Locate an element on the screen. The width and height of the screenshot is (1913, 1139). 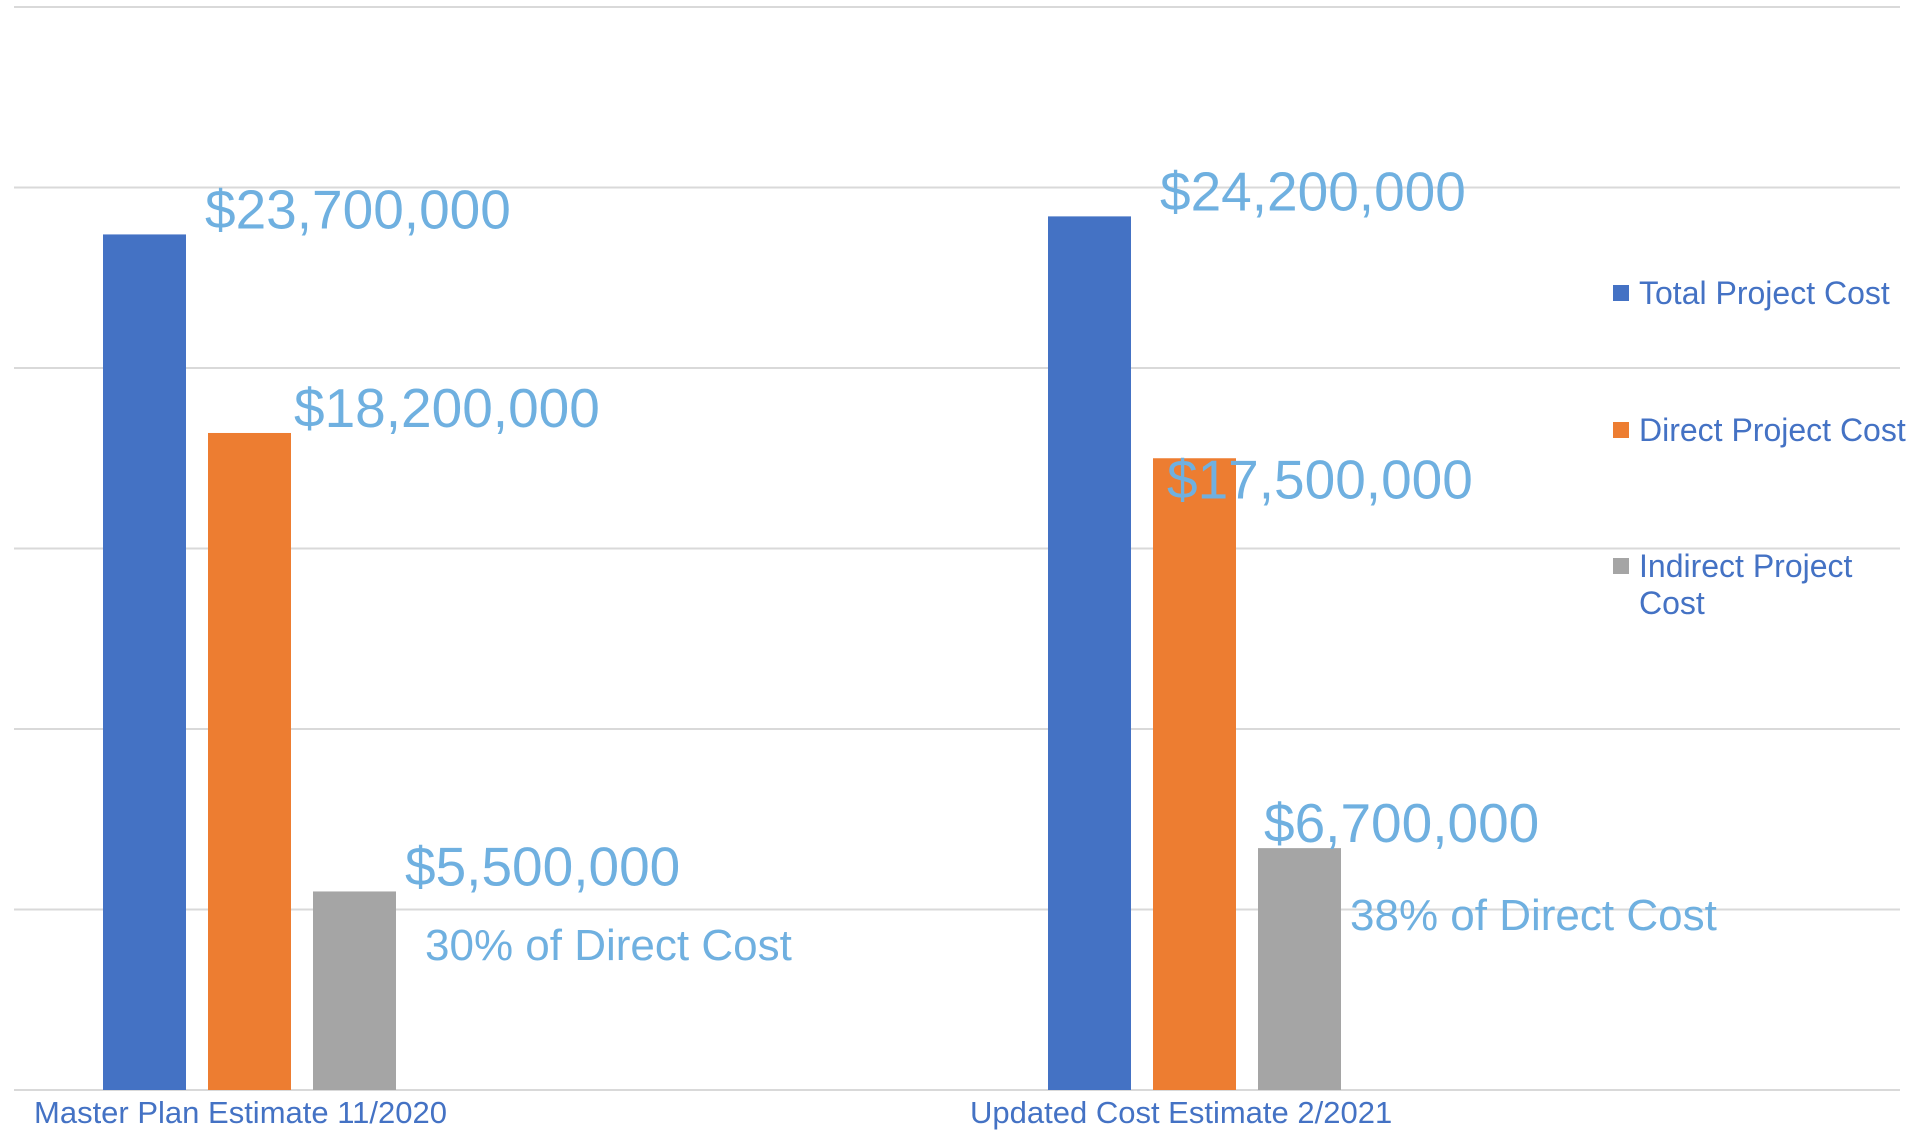
value-label-total-2: $24,200,000 is located at coordinates (1313, 191).